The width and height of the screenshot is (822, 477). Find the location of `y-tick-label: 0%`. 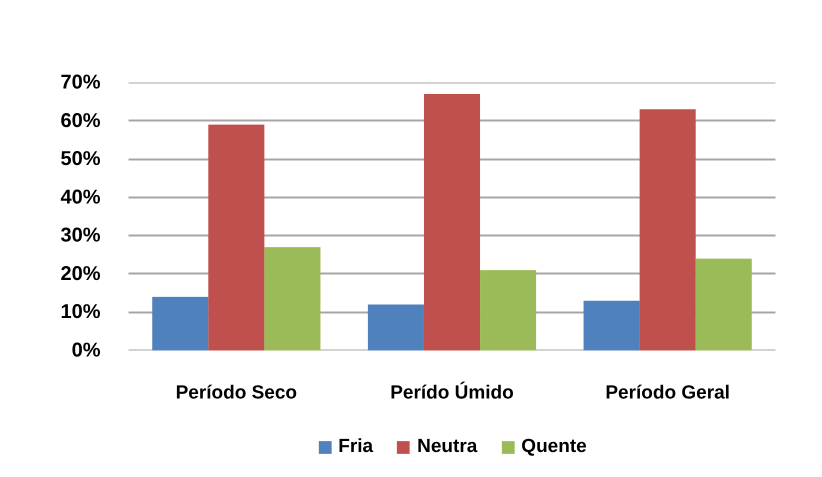

y-tick-label: 0% is located at coordinates (86, 351).